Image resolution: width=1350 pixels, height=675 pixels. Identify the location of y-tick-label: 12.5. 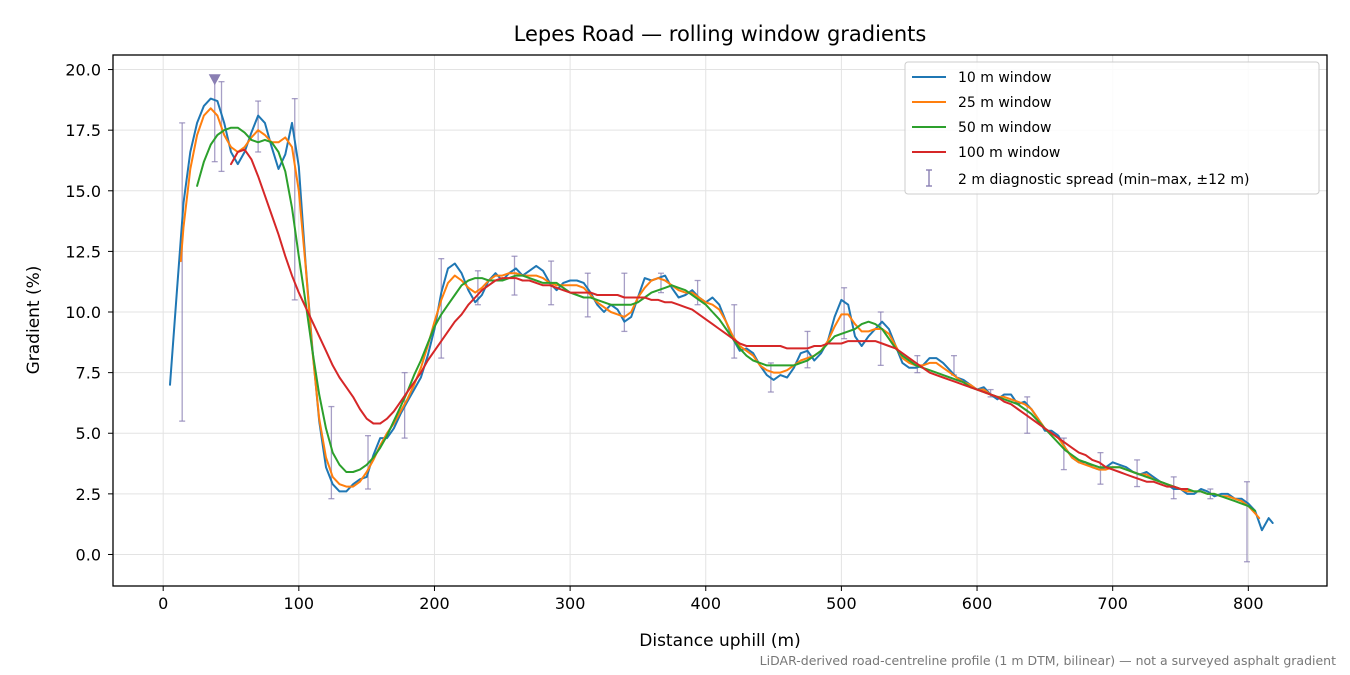
(83, 251).